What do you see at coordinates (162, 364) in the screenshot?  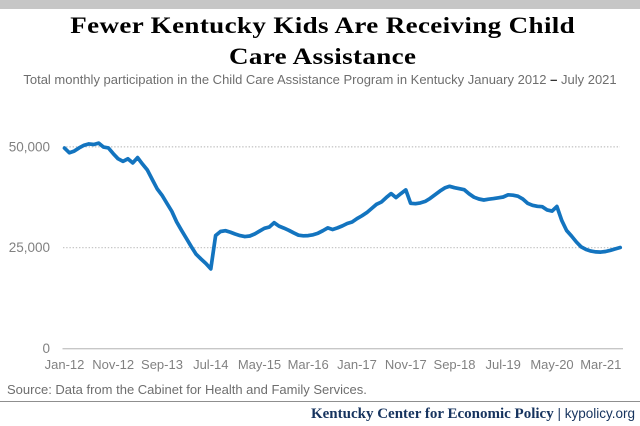 I see `svg-text: Sep-13` at bounding box center [162, 364].